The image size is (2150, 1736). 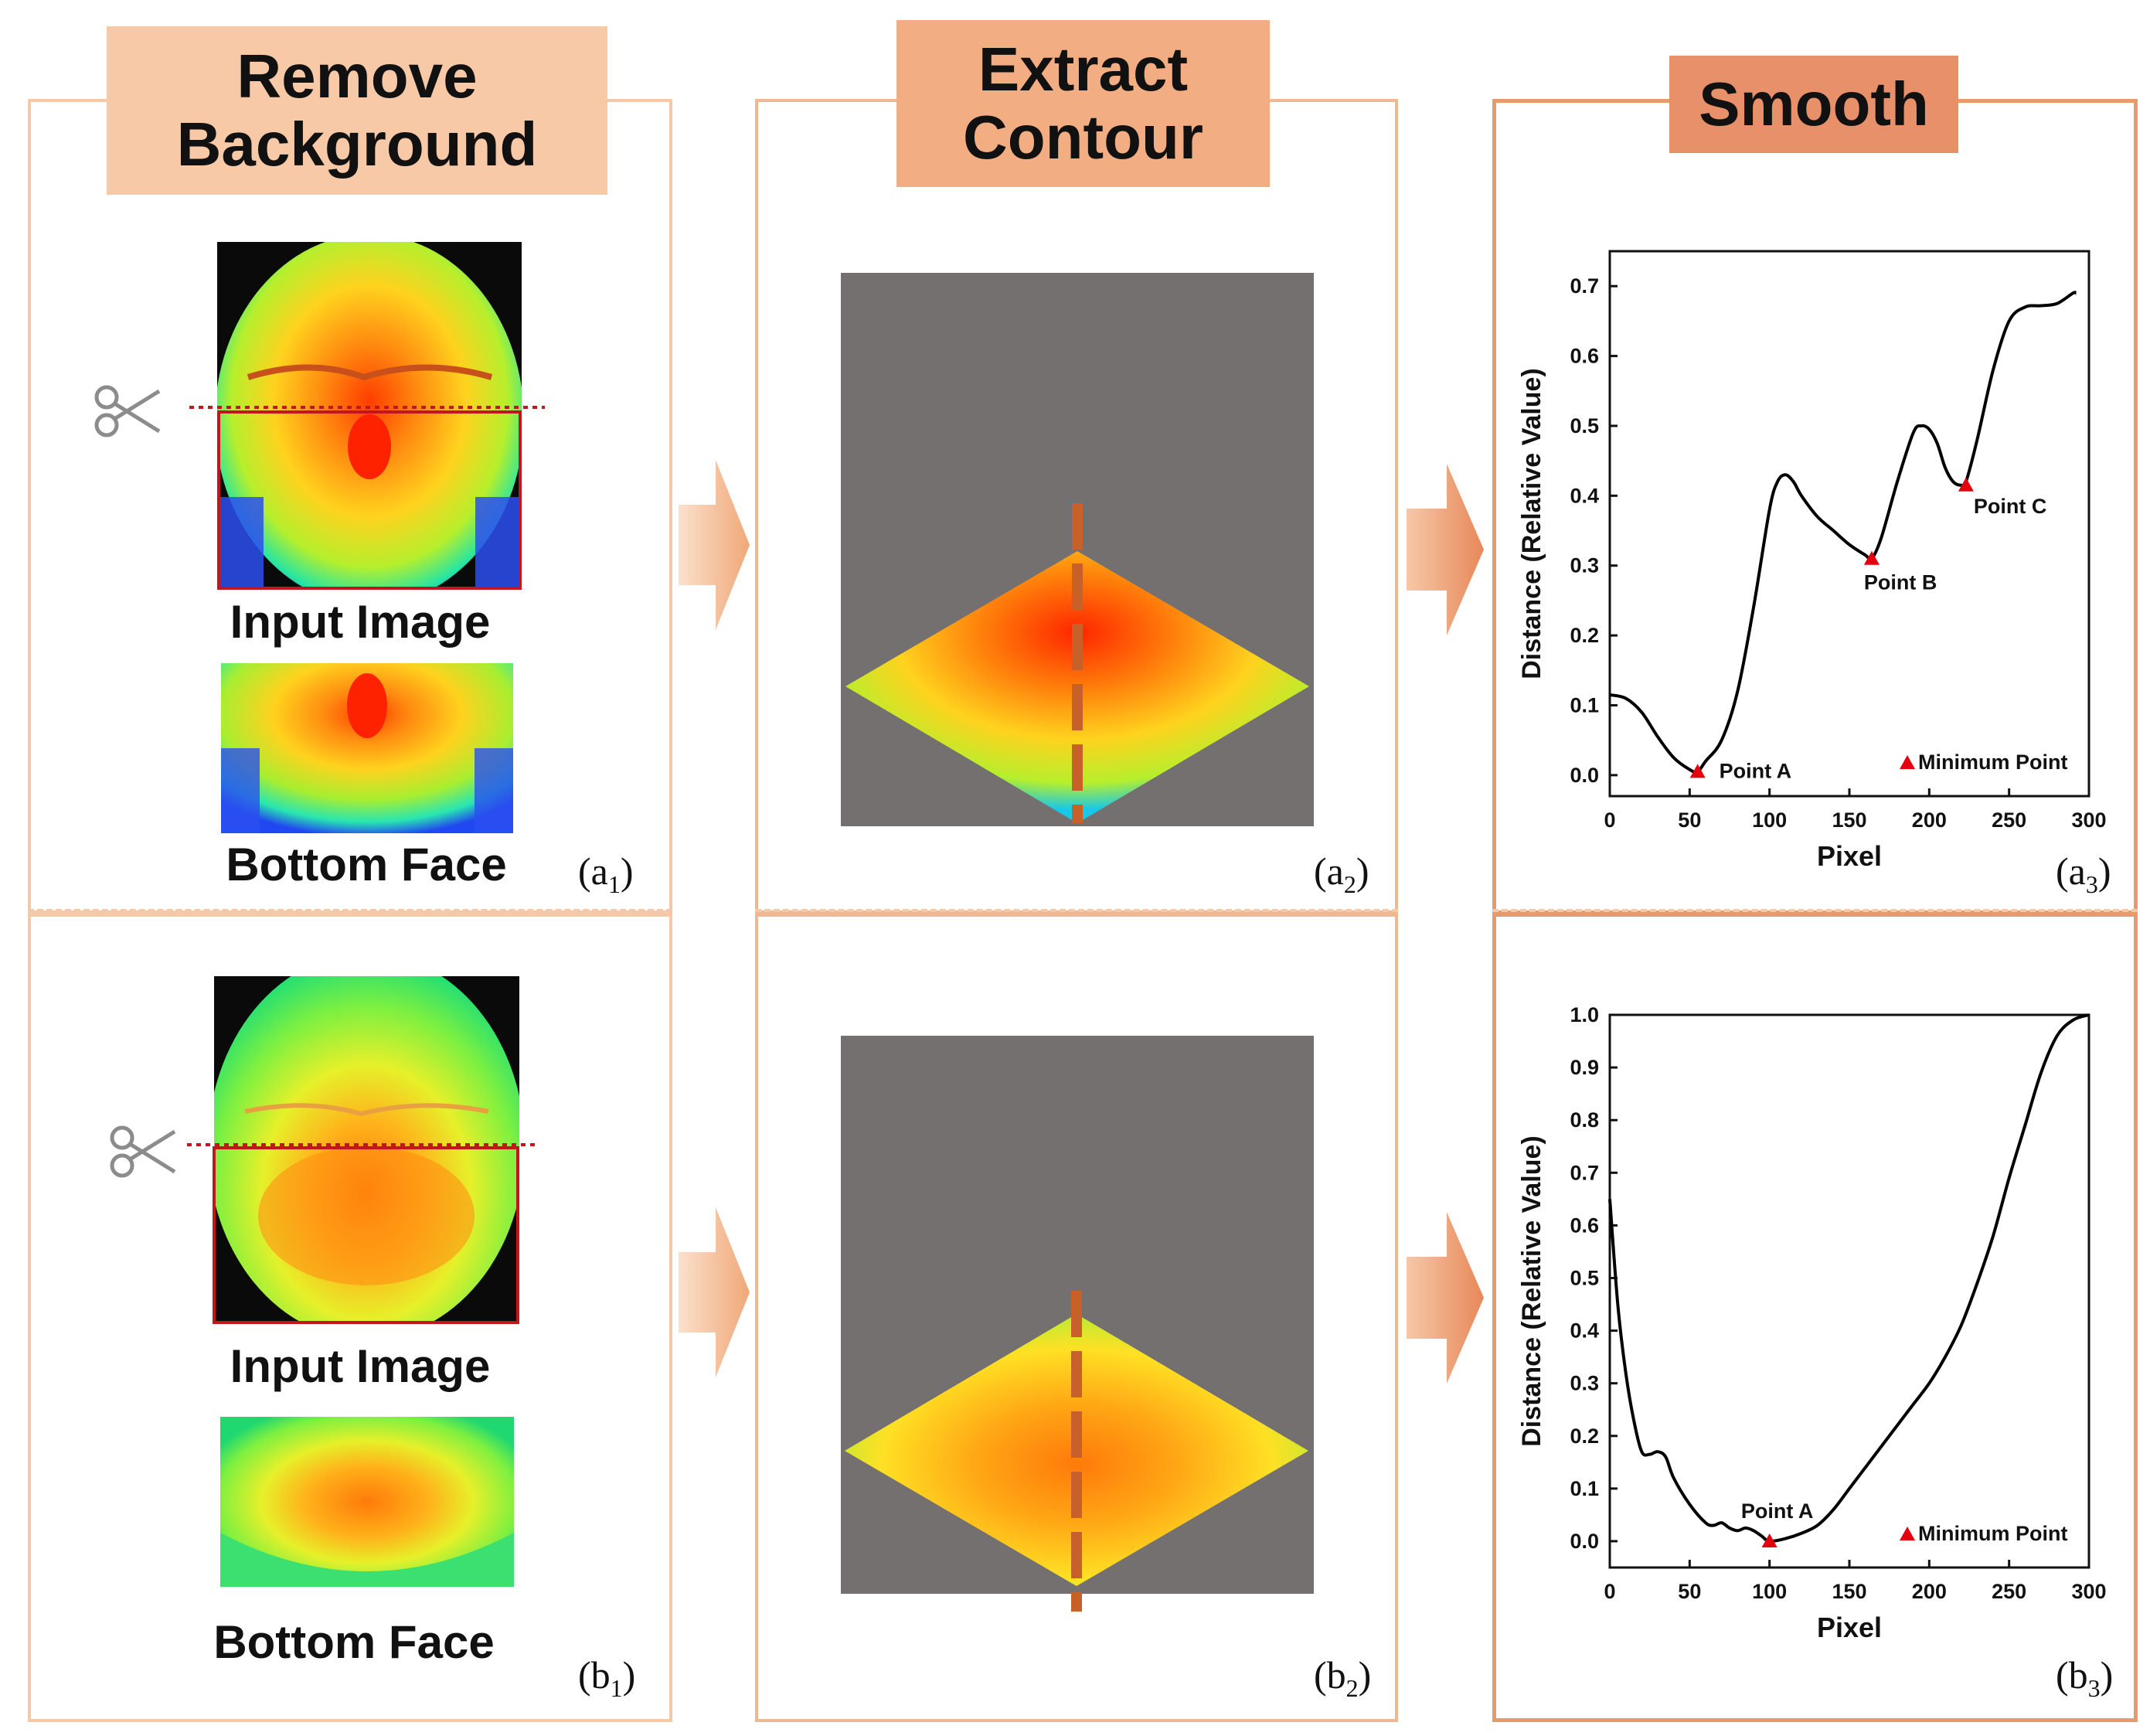 I want to click on panel-tag-b3-letter: b, so click(x=2078, y=1675).